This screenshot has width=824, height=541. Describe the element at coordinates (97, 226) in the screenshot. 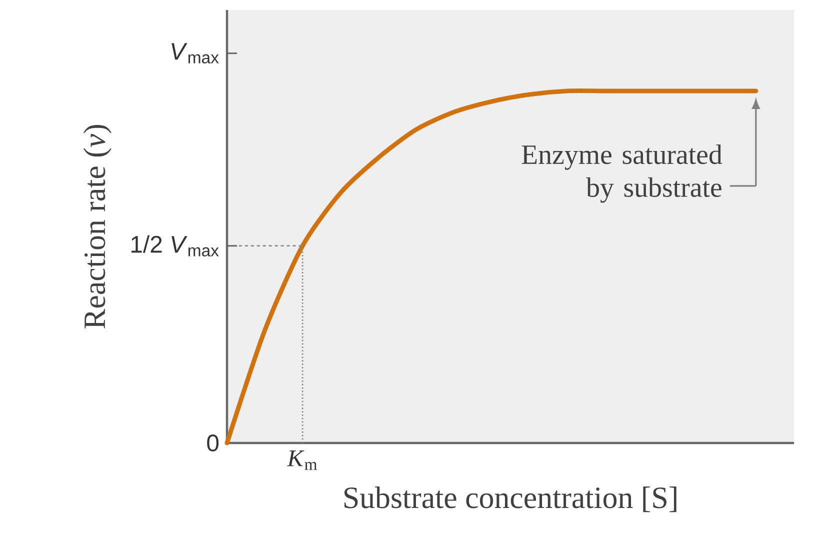

I see `y-axis-title: Reaction rate (v)` at that location.